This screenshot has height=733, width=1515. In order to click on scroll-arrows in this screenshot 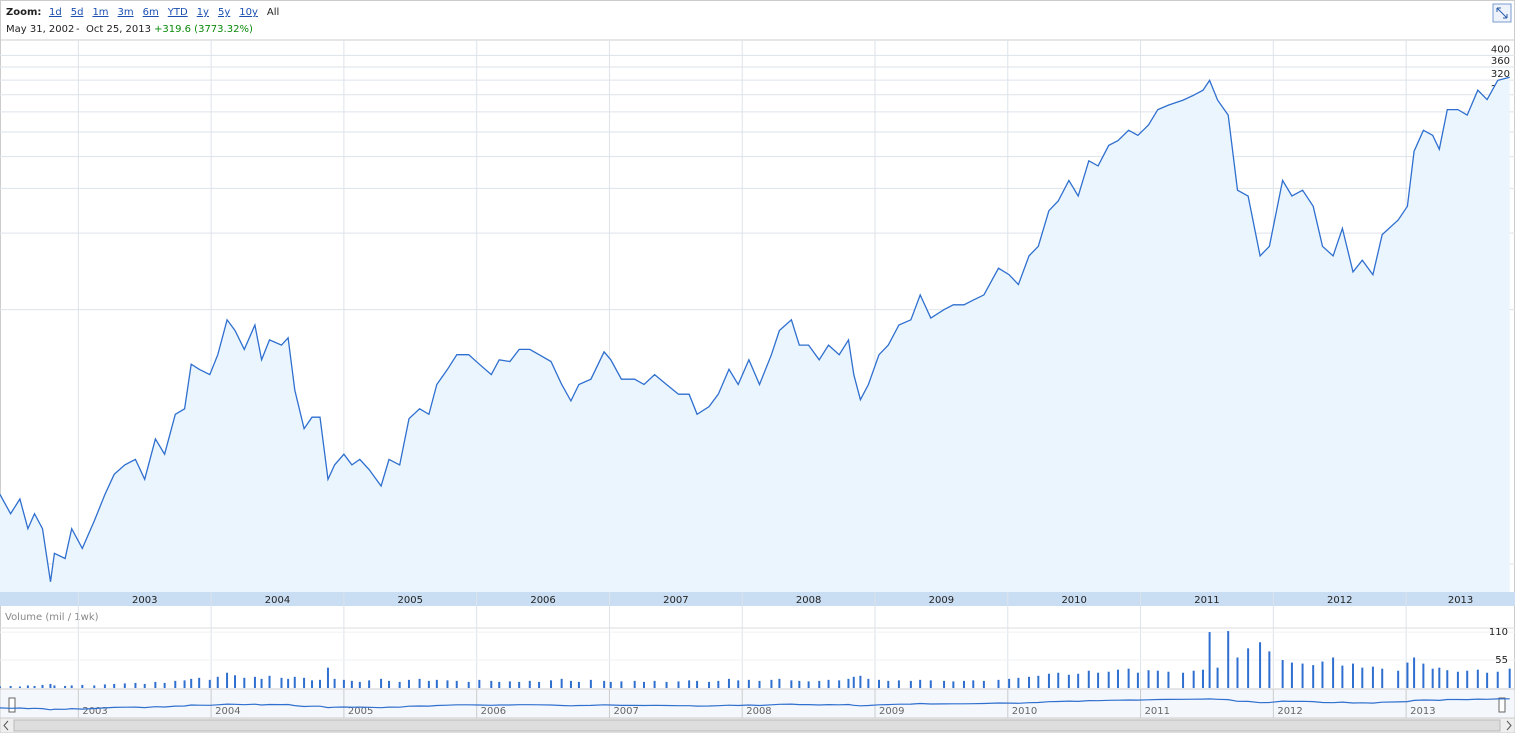, I will do `click(757, 725)`.